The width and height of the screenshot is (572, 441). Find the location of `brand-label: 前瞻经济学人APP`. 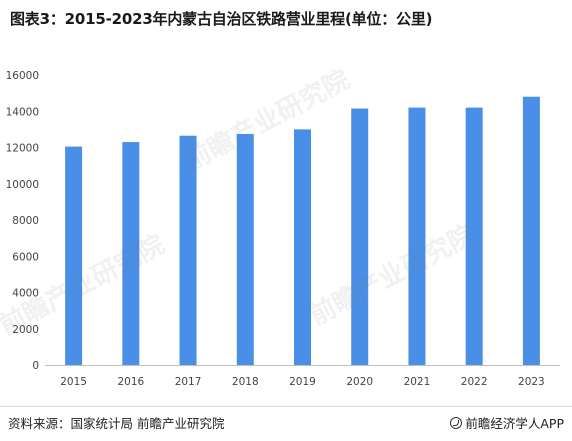

brand-label: 前瞻经济学人APP is located at coordinates (507, 422).